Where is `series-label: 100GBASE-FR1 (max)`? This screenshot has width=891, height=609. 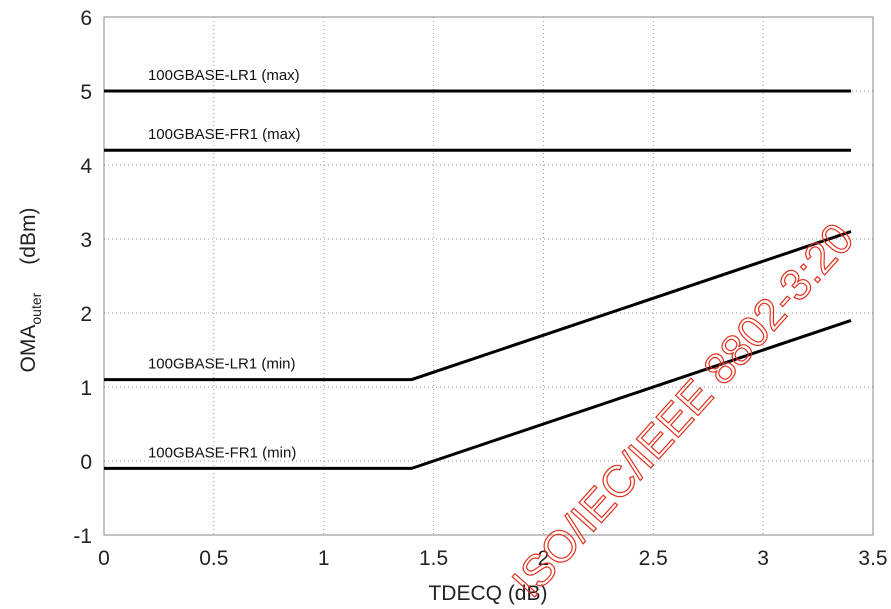
series-label: 100GBASE-FR1 (max) is located at coordinates (224, 134).